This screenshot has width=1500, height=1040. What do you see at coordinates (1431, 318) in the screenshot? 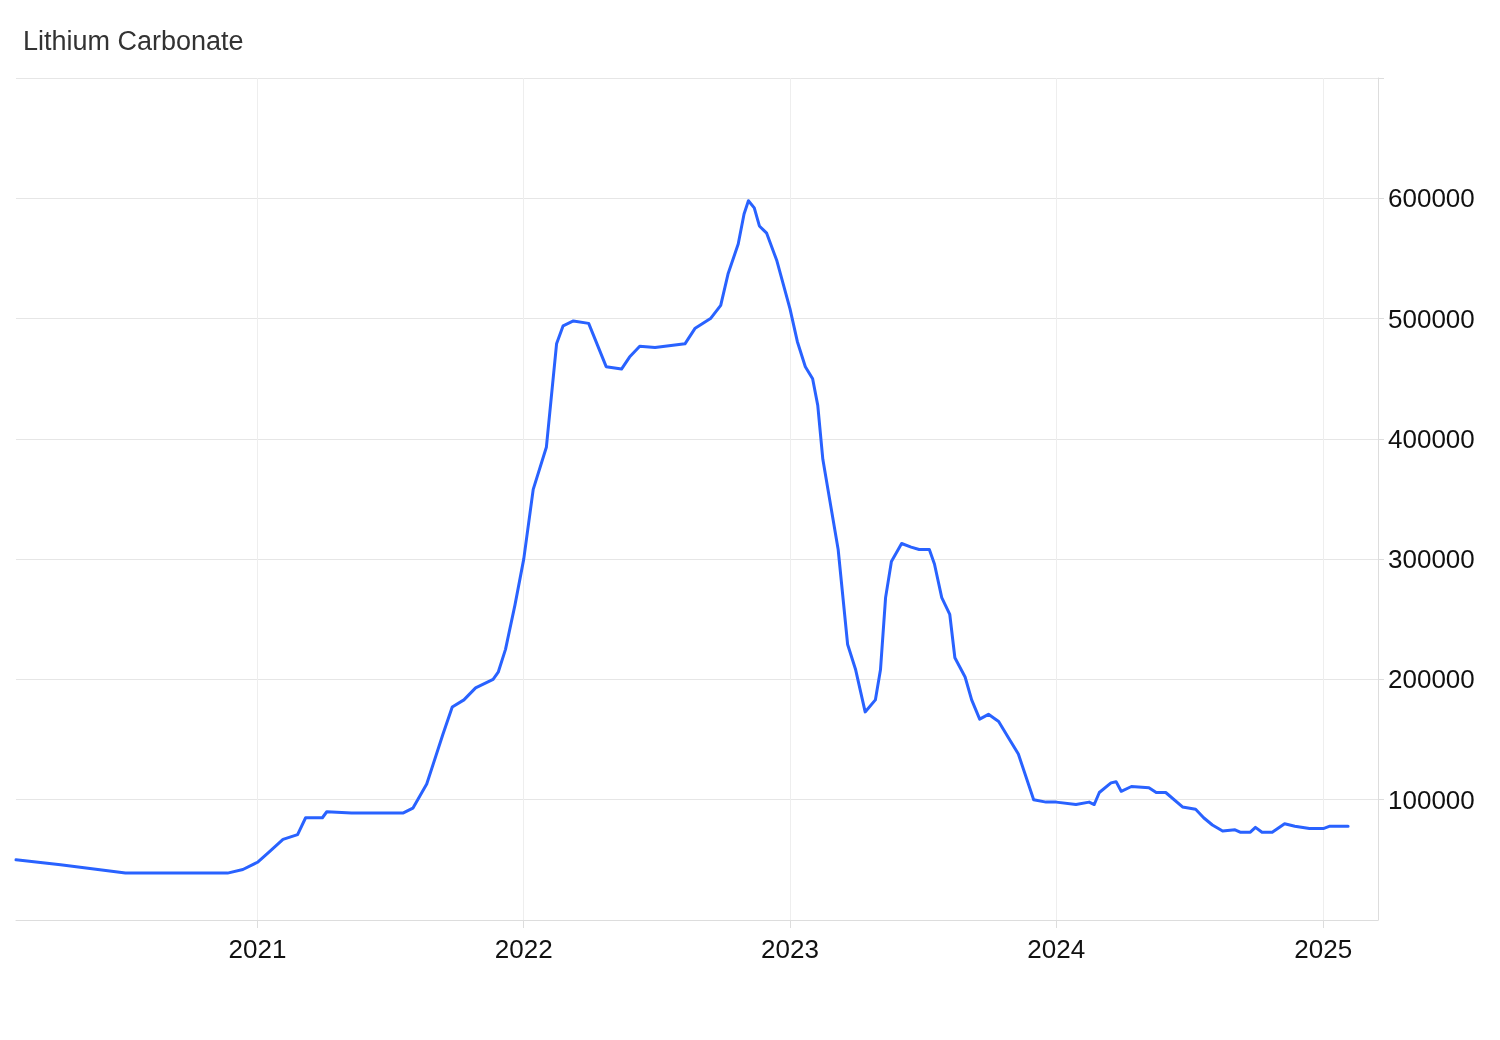
I see `y-tick-label: 500000` at bounding box center [1431, 318].